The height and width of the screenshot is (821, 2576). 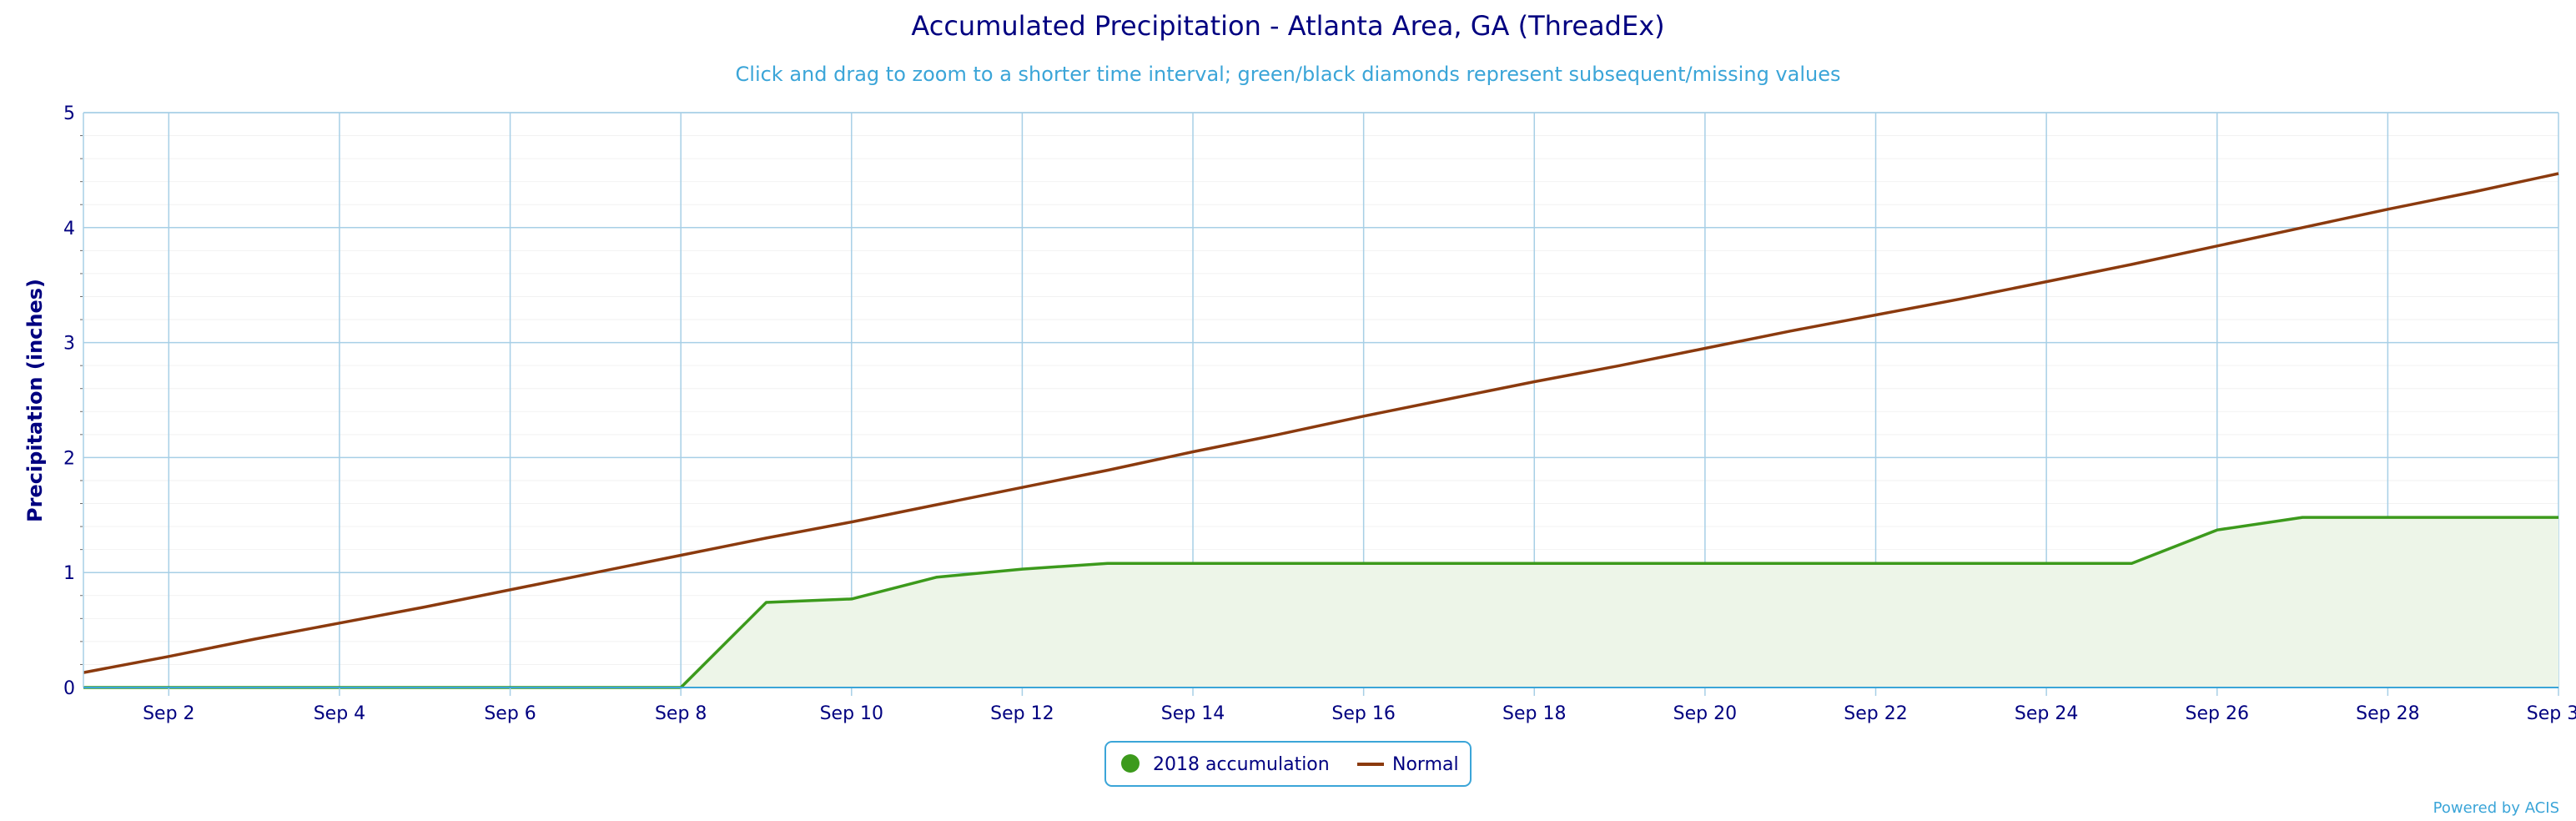 What do you see at coordinates (851, 714) in the screenshot?
I see `x-tick-label: Sep 10` at bounding box center [851, 714].